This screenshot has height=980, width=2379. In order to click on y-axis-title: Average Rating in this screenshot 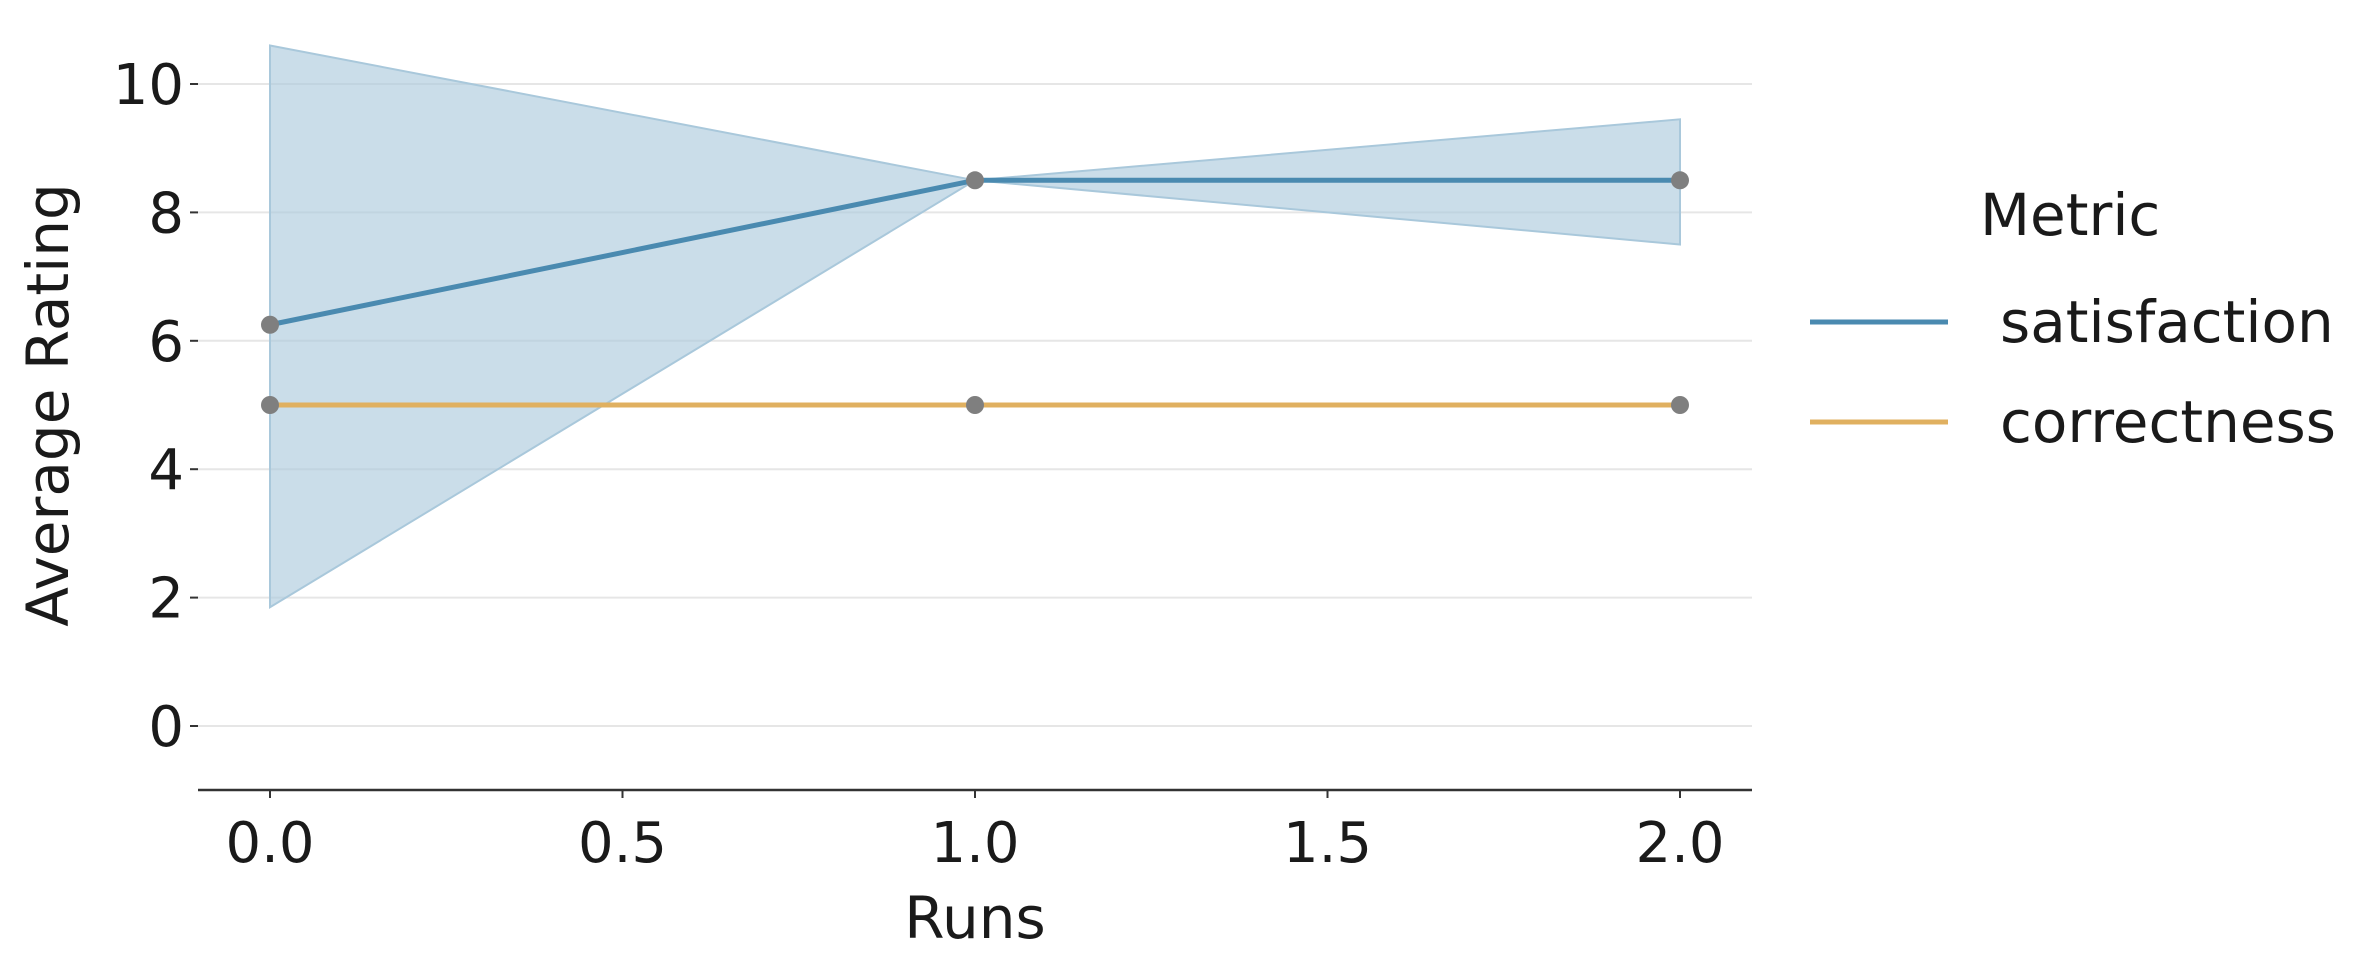, I will do `click(48, 405)`.